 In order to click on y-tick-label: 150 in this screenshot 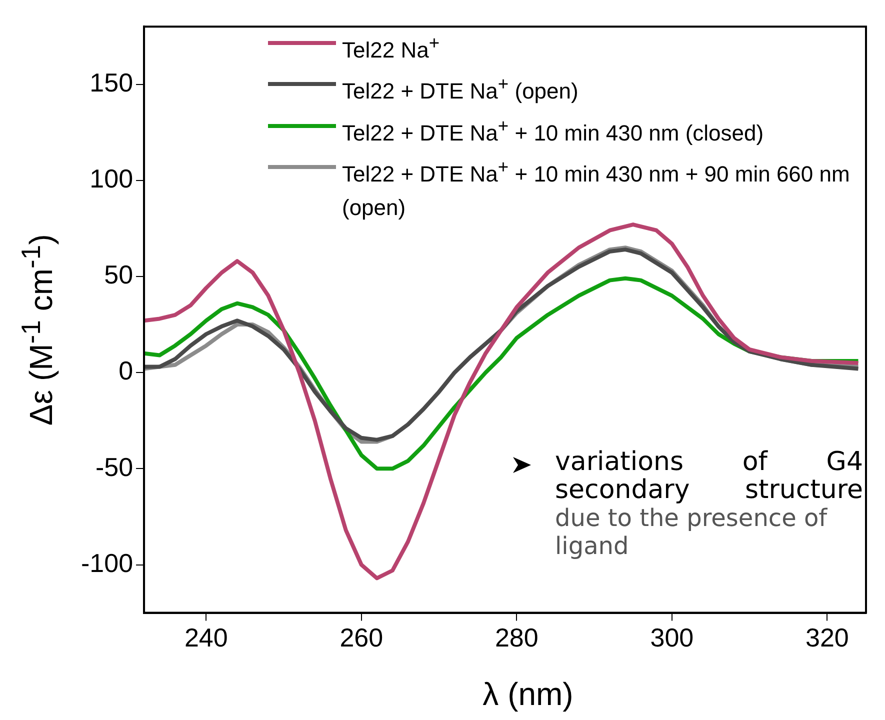, I will do `click(112, 82)`.